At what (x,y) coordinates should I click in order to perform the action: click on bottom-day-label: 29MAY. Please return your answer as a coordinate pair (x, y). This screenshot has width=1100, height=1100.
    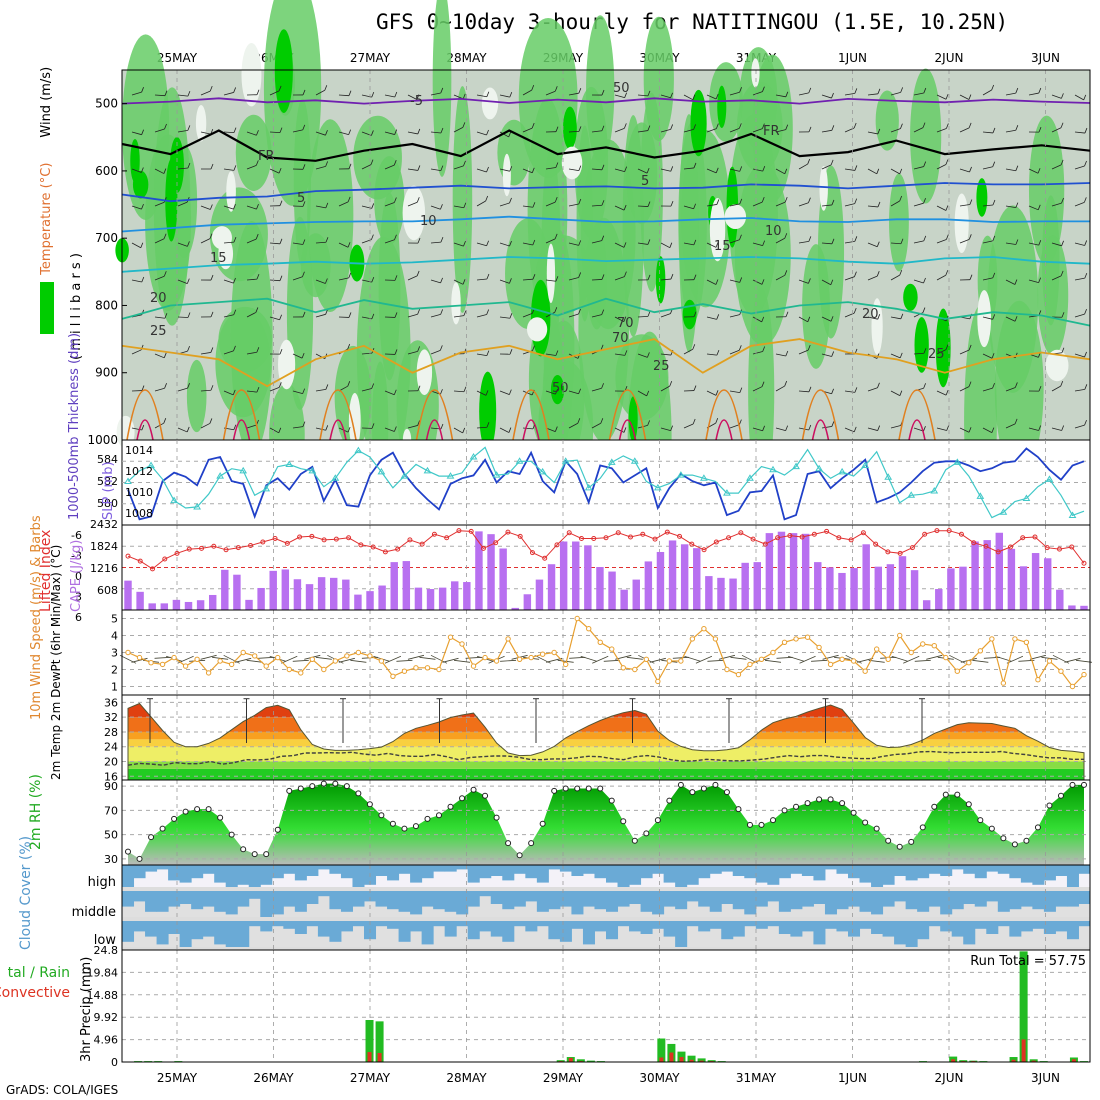
    Looking at the image, I should click on (563, 1078).